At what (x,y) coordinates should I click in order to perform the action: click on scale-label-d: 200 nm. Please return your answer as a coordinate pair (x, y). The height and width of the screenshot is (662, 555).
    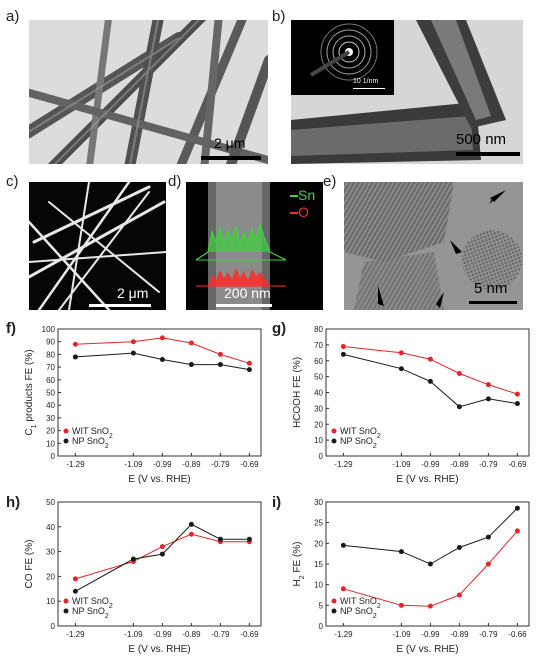
    Looking at the image, I should click on (247, 293).